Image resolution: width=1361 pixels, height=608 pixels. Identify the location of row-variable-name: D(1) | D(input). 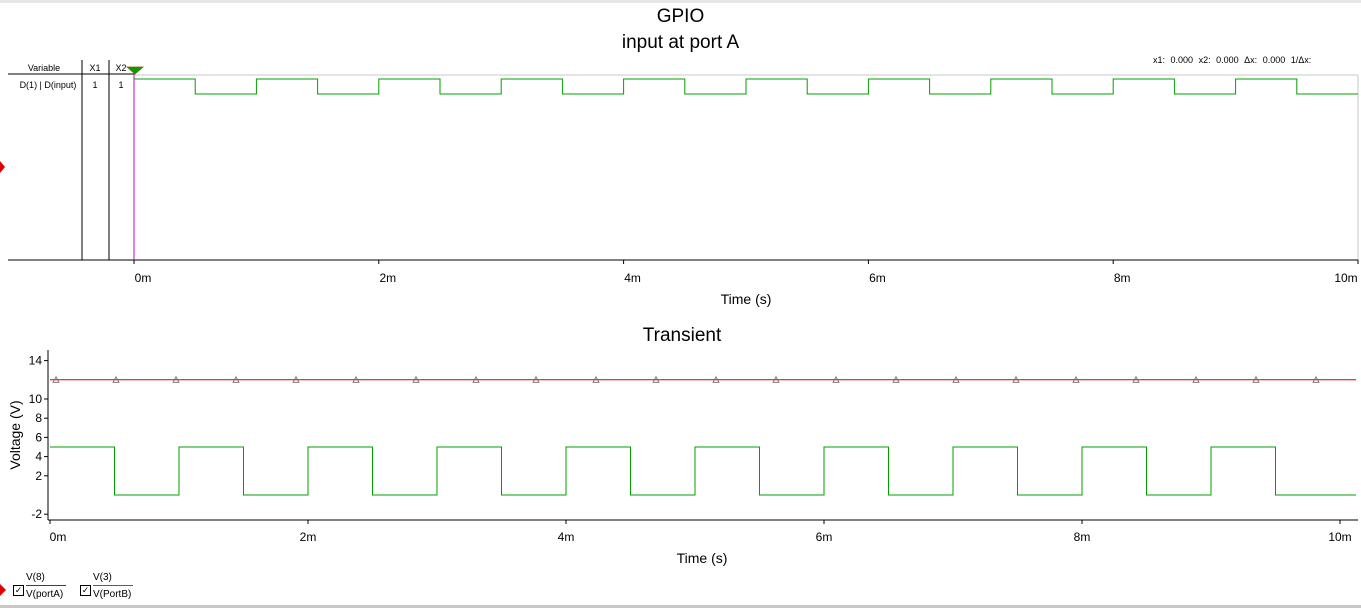
(48, 85).